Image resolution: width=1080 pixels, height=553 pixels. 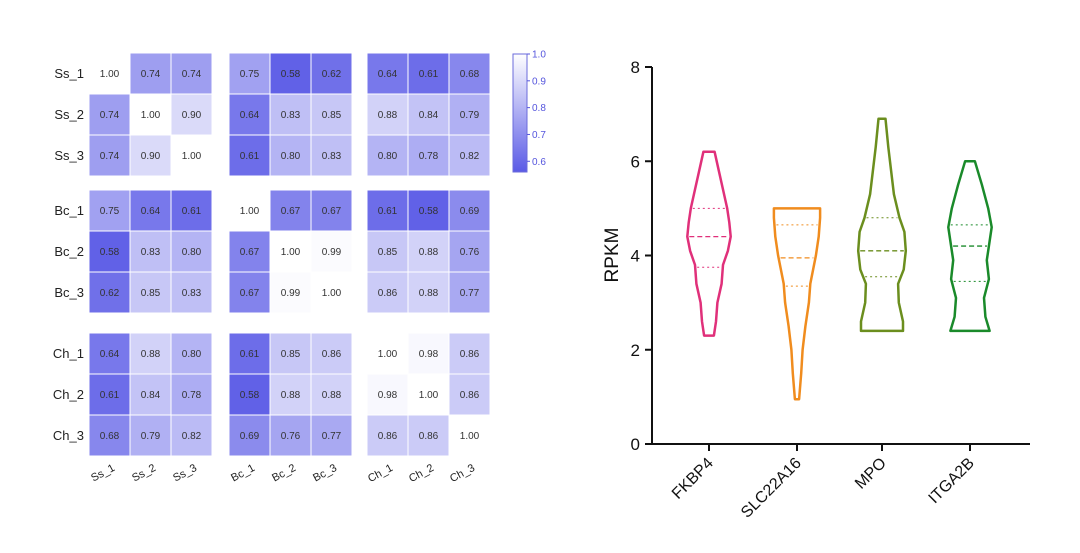 I want to click on heatmap-cell-value: 0.76, so click(x=470, y=252).